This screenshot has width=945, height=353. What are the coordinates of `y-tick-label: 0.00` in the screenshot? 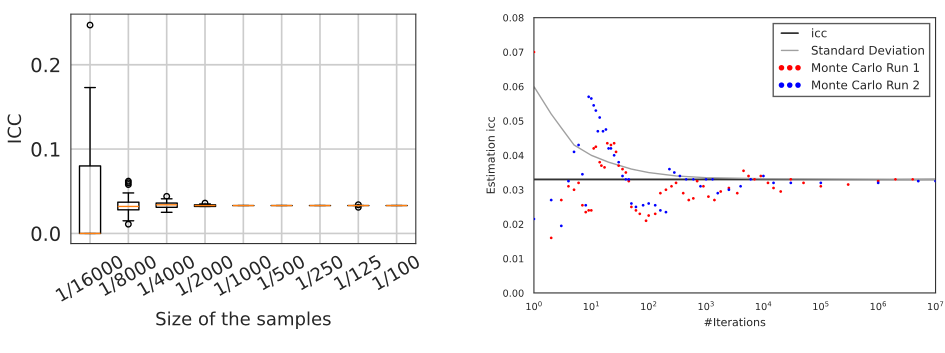 It's located at (513, 293).